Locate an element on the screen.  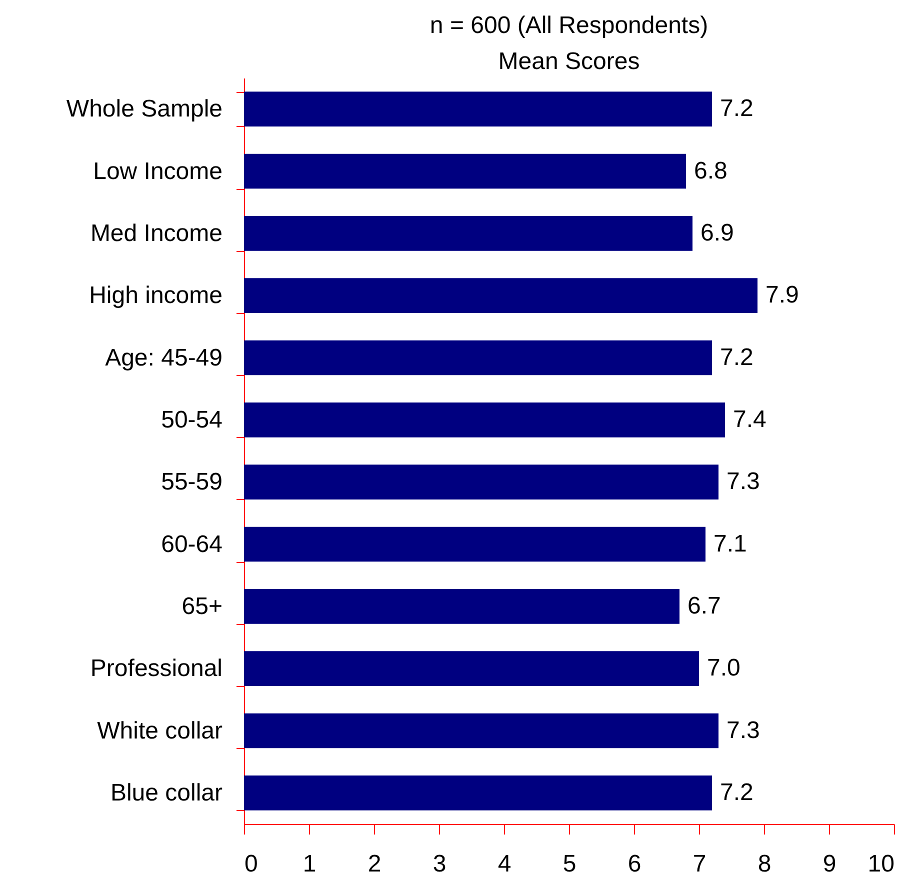
y-tick-label: 60-64 is located at coordinates (191, 544).